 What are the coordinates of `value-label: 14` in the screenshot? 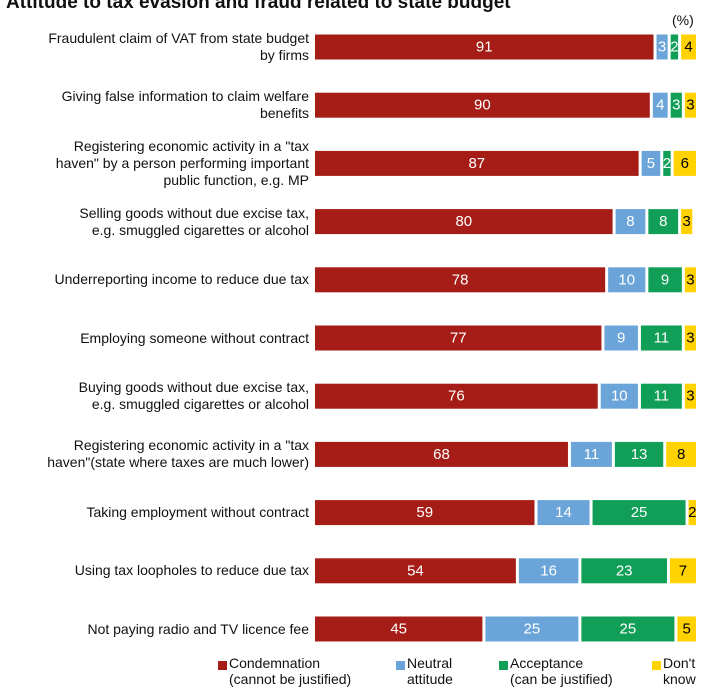 It's located at (563, 512).